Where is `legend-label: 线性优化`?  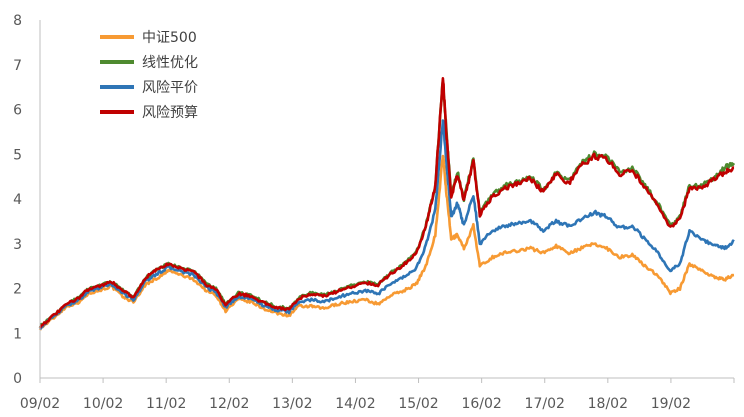 legend-label: 线性优化 is located at coordinates (170, 63).